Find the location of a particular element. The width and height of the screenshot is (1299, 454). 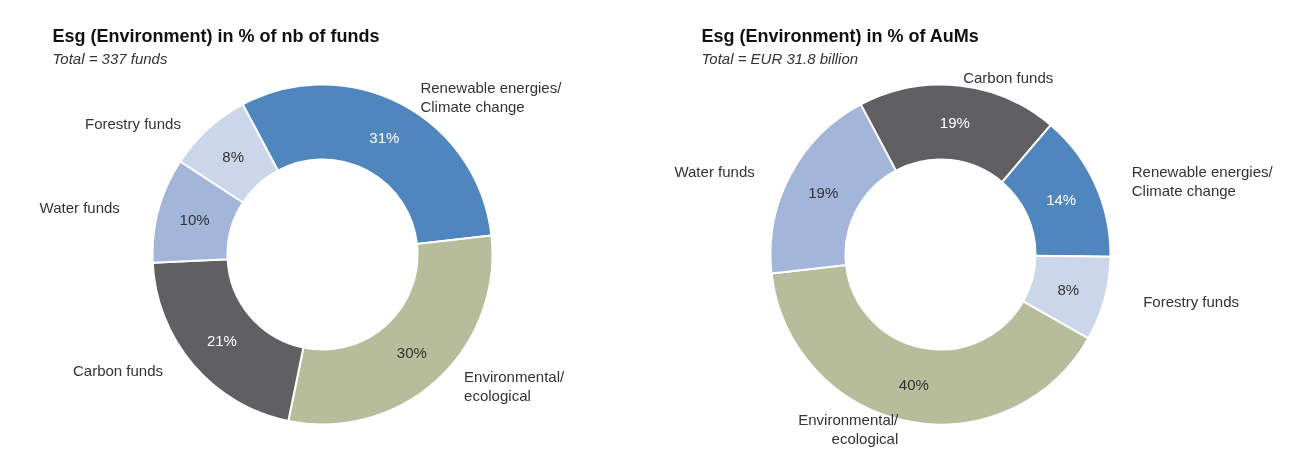

chart-title: Esg (Environment) in % of AuMs is located at coordinates (840, 35).